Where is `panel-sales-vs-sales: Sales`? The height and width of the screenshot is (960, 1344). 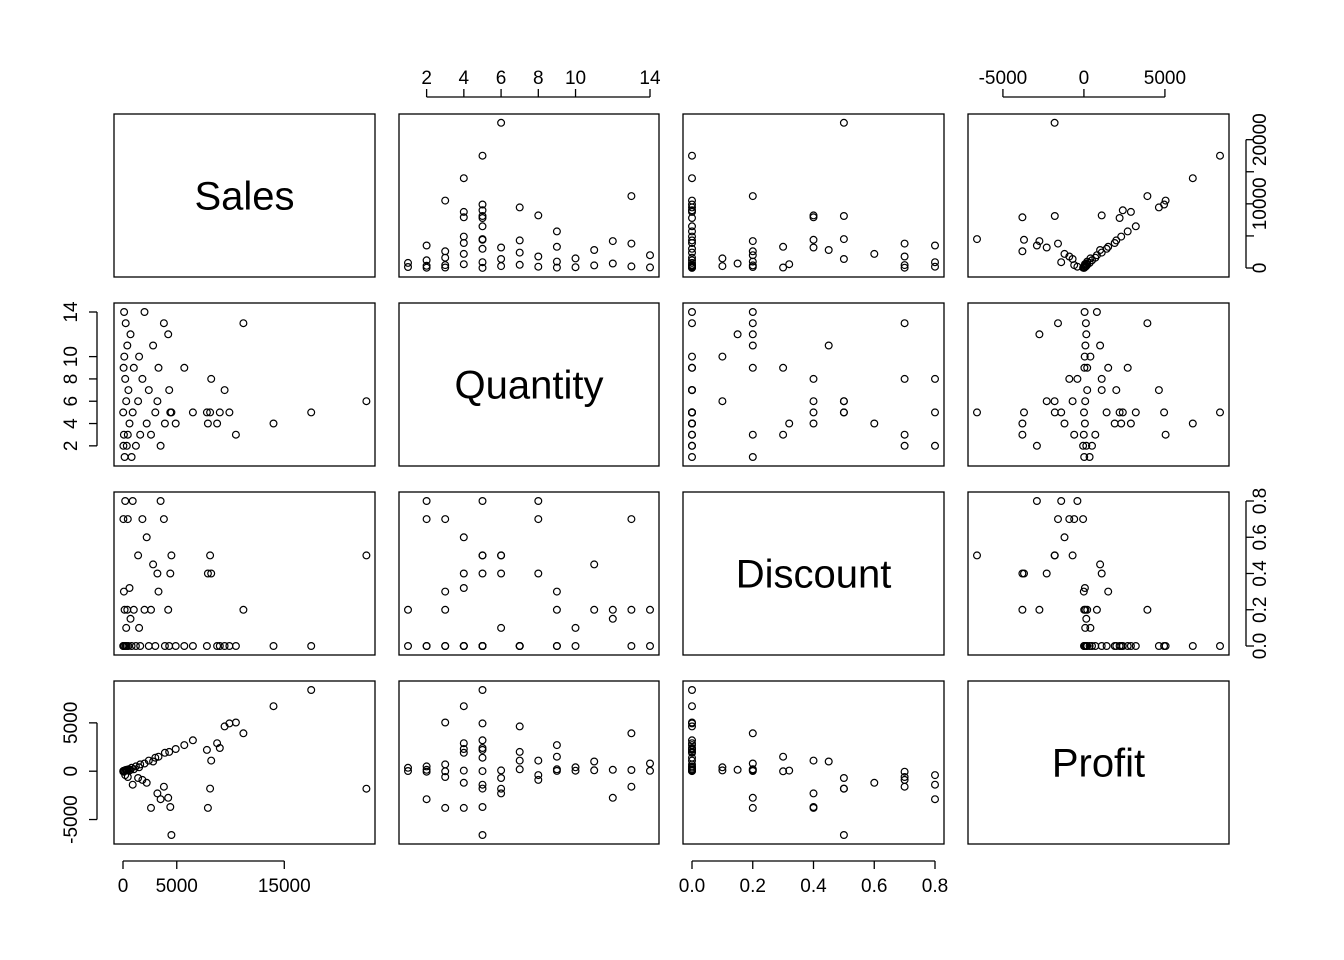
panel-sales-vs-sales: Sales is located at coordinates (244, 195).